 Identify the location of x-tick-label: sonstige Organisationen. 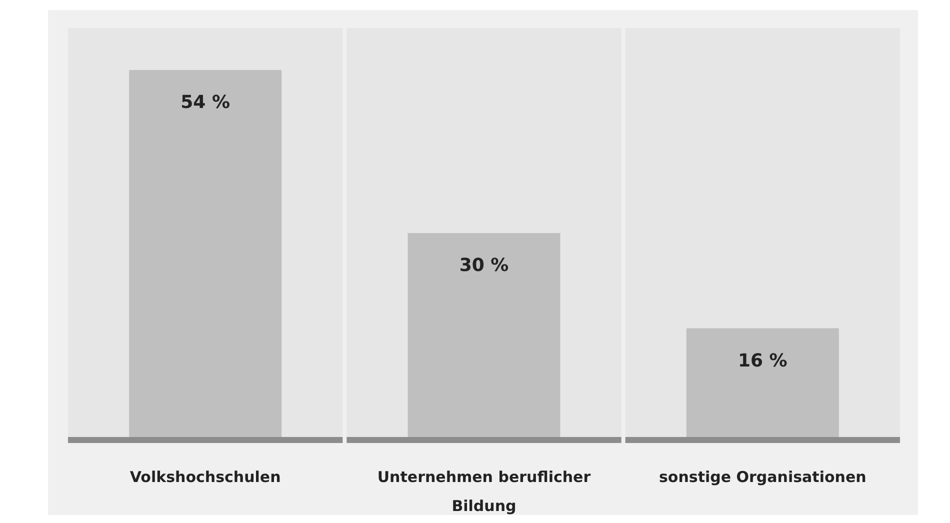
(762, 477).